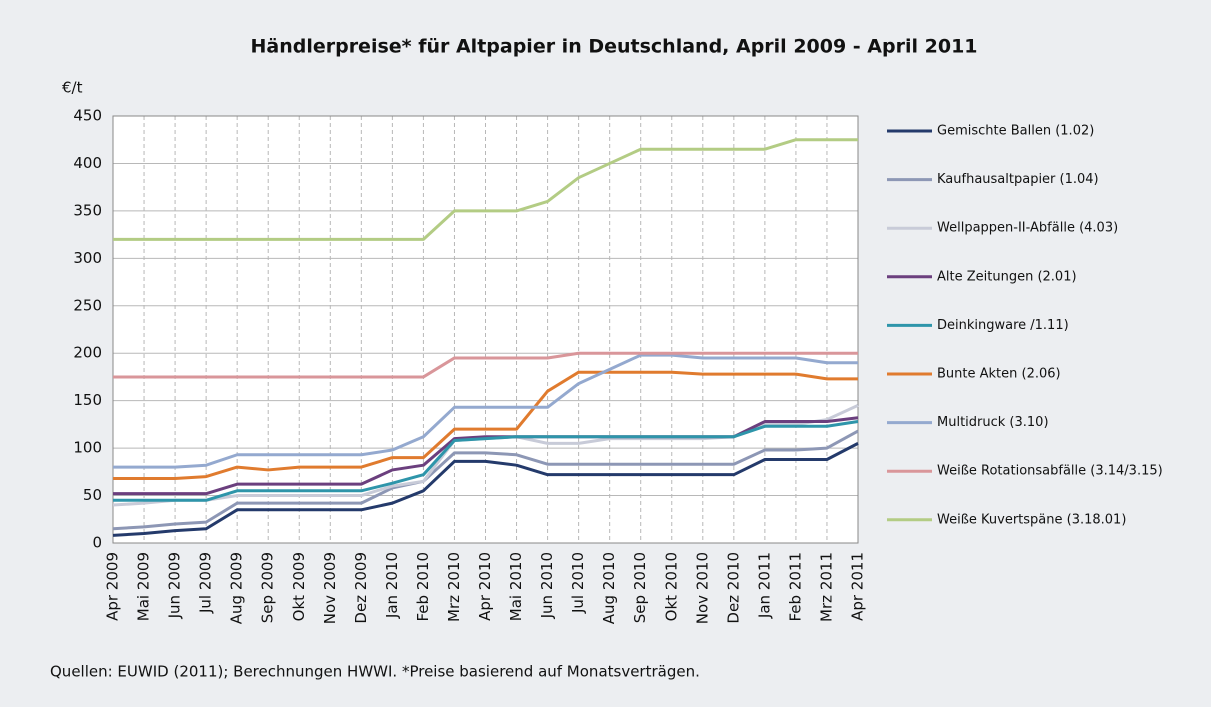 The height and width of the screenshot is (707, 1211). What do you see at coordinates (485, 586) in the screenshot?
I see `x-tick-label: Apr 2010` at bounding box center [485, 586].